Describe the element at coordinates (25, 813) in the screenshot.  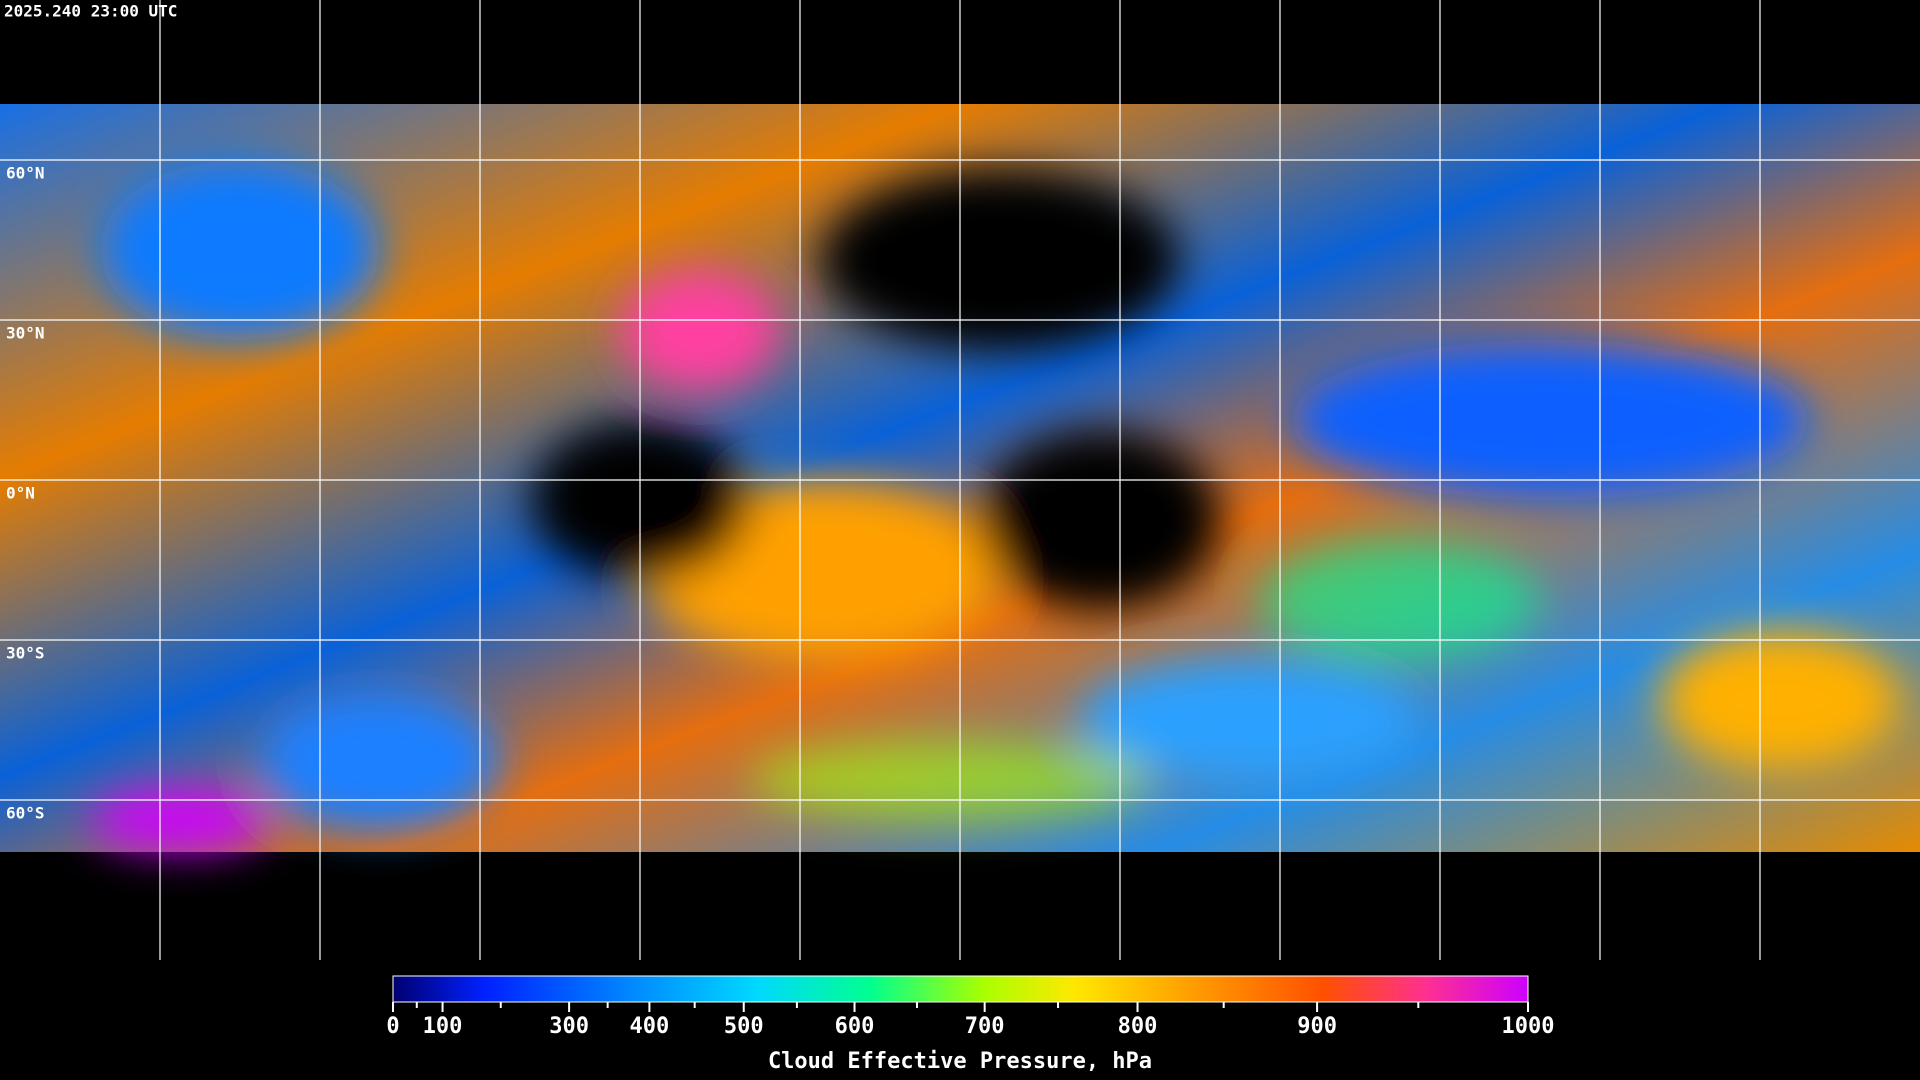
I see `latitude-label: 60°S` at that location.